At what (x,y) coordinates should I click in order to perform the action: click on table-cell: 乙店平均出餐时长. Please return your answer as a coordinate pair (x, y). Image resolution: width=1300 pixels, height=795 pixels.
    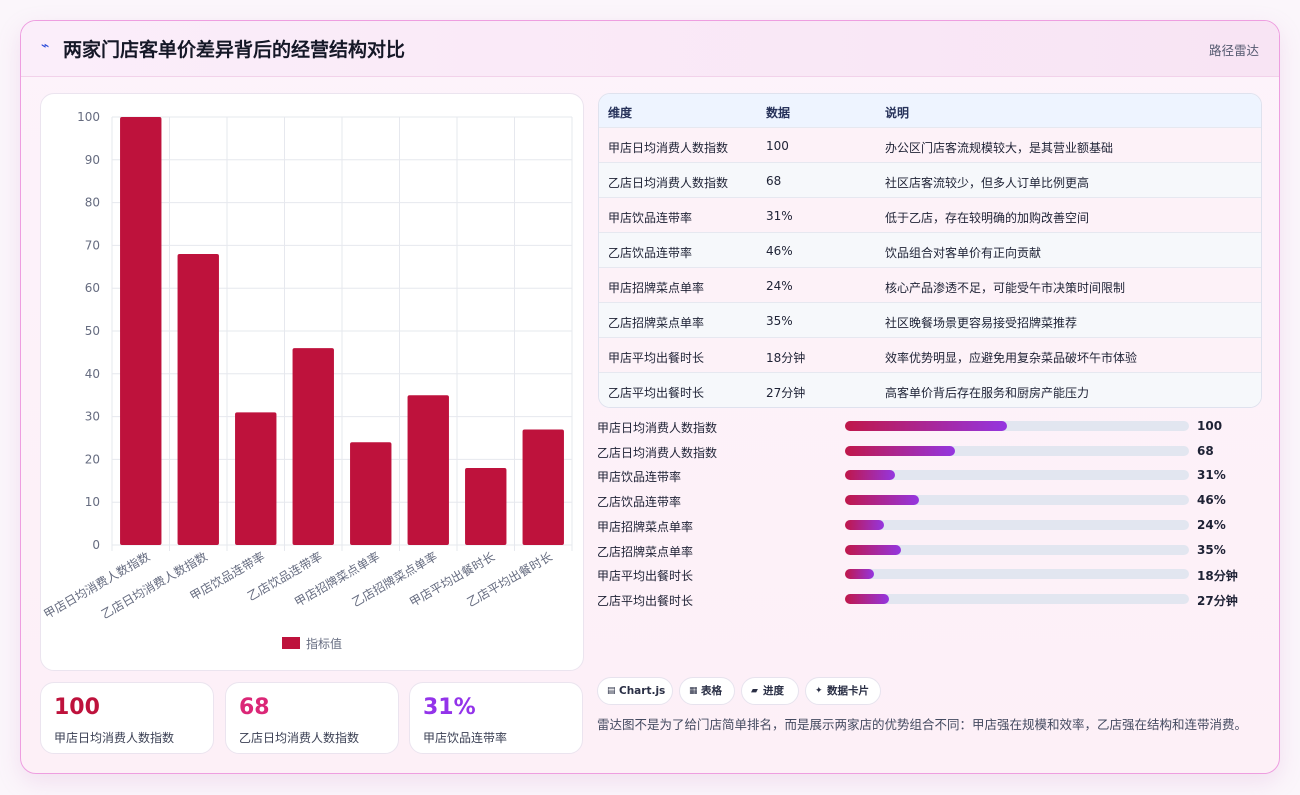
    Looking at the image, I should click on (656, 393).